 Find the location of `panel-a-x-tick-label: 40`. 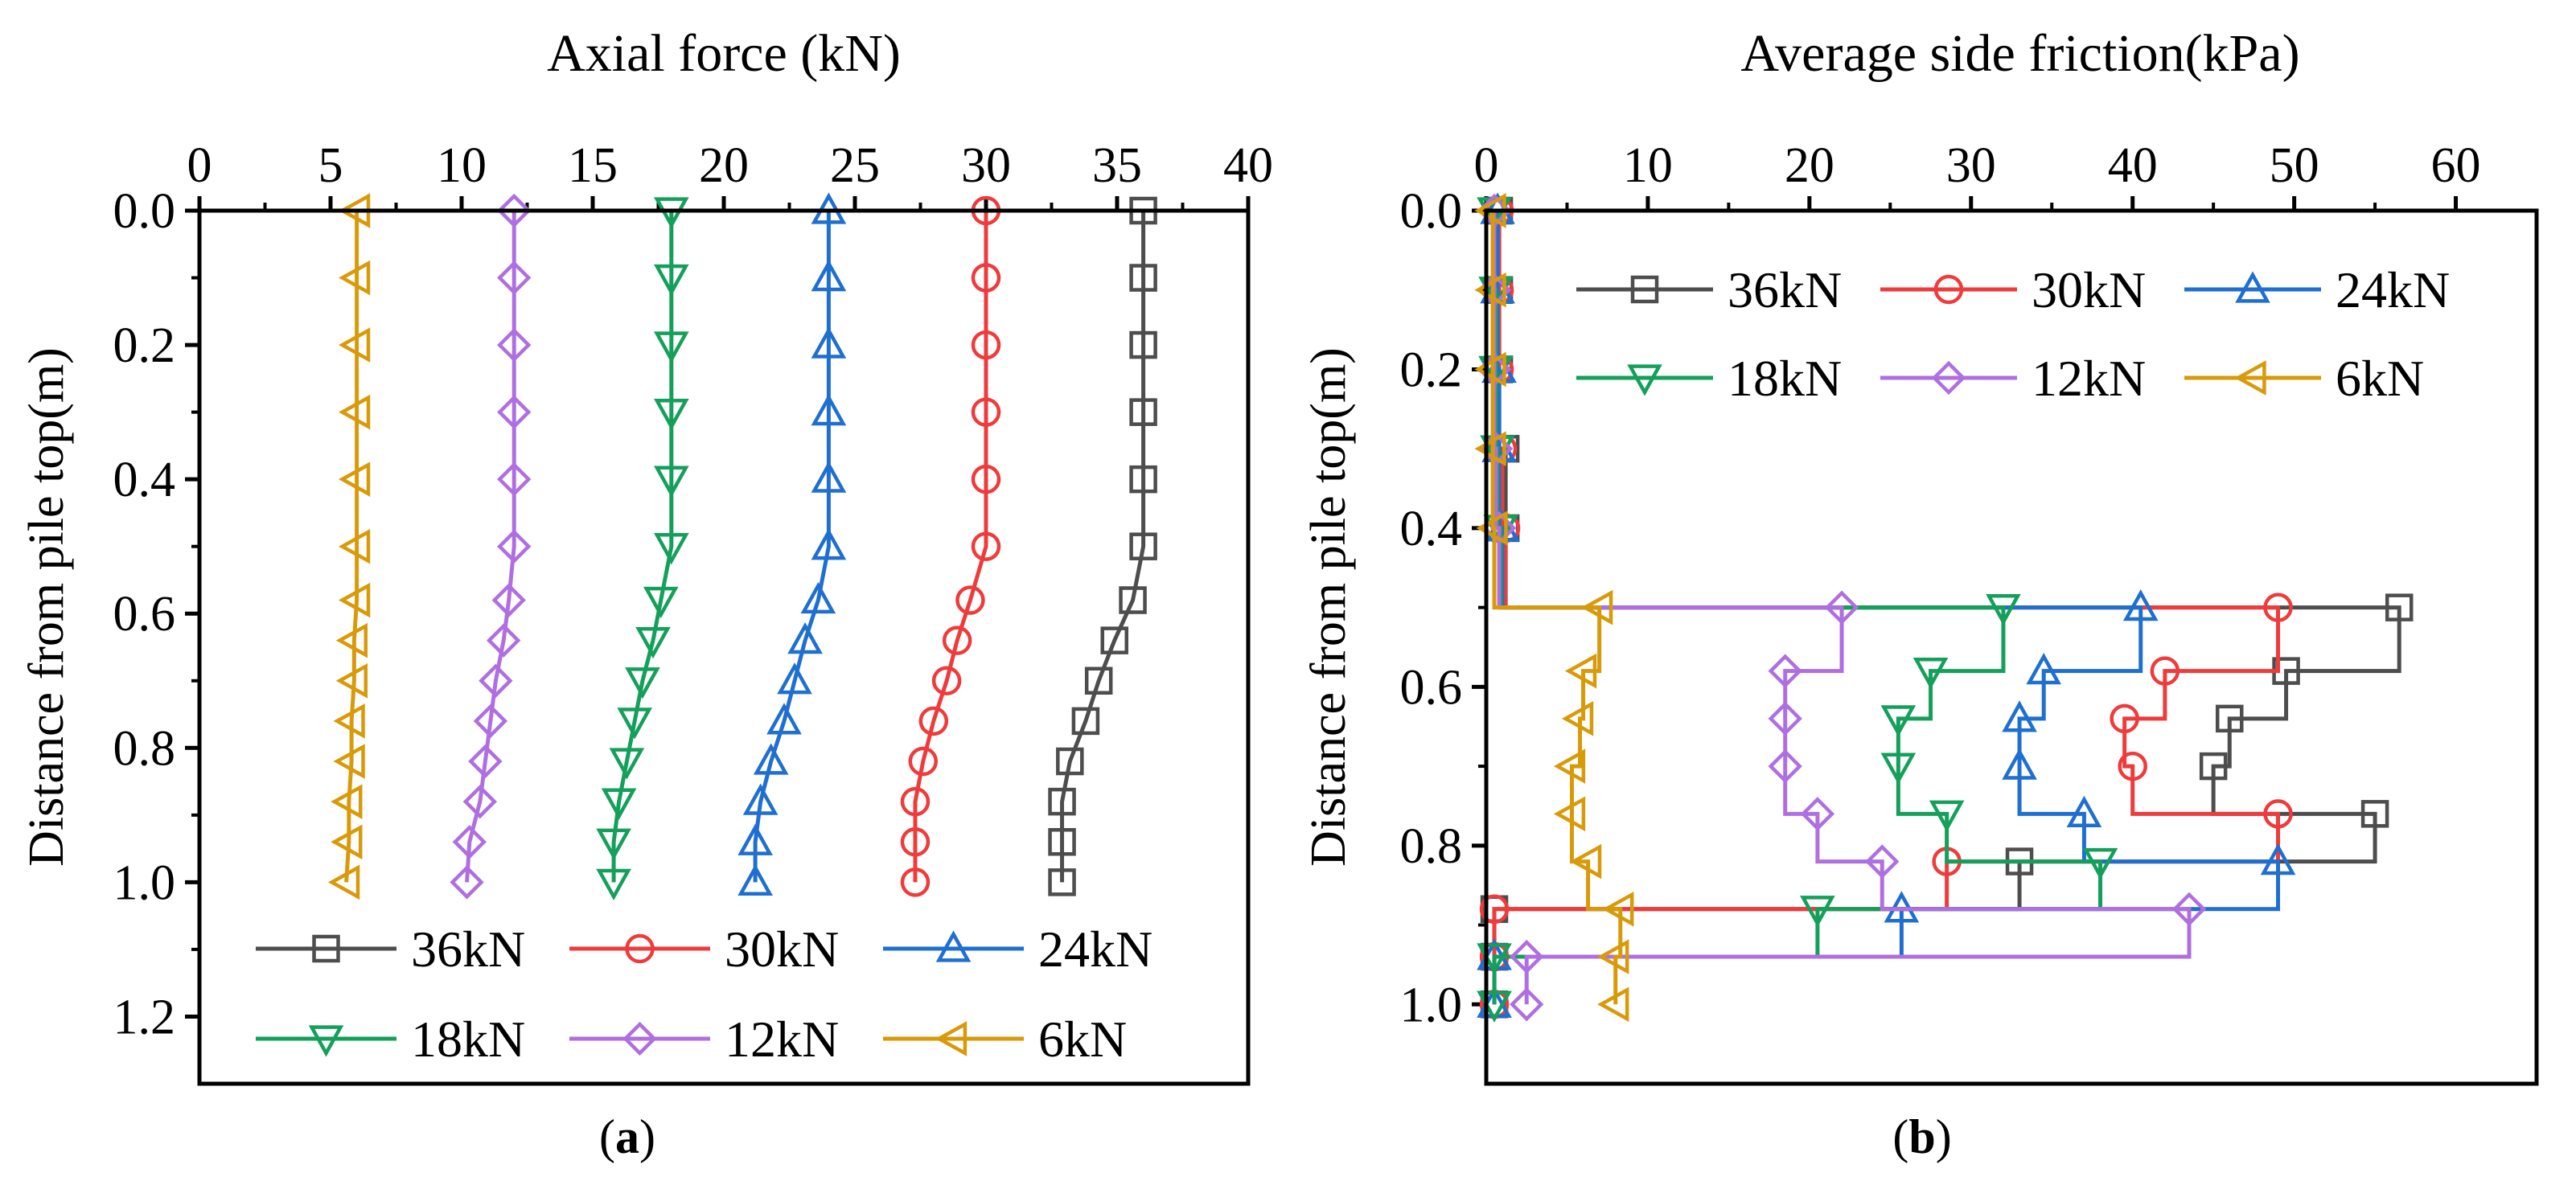

panel-a-x-tick-label: 40 is located at coordinates (1248, 165).